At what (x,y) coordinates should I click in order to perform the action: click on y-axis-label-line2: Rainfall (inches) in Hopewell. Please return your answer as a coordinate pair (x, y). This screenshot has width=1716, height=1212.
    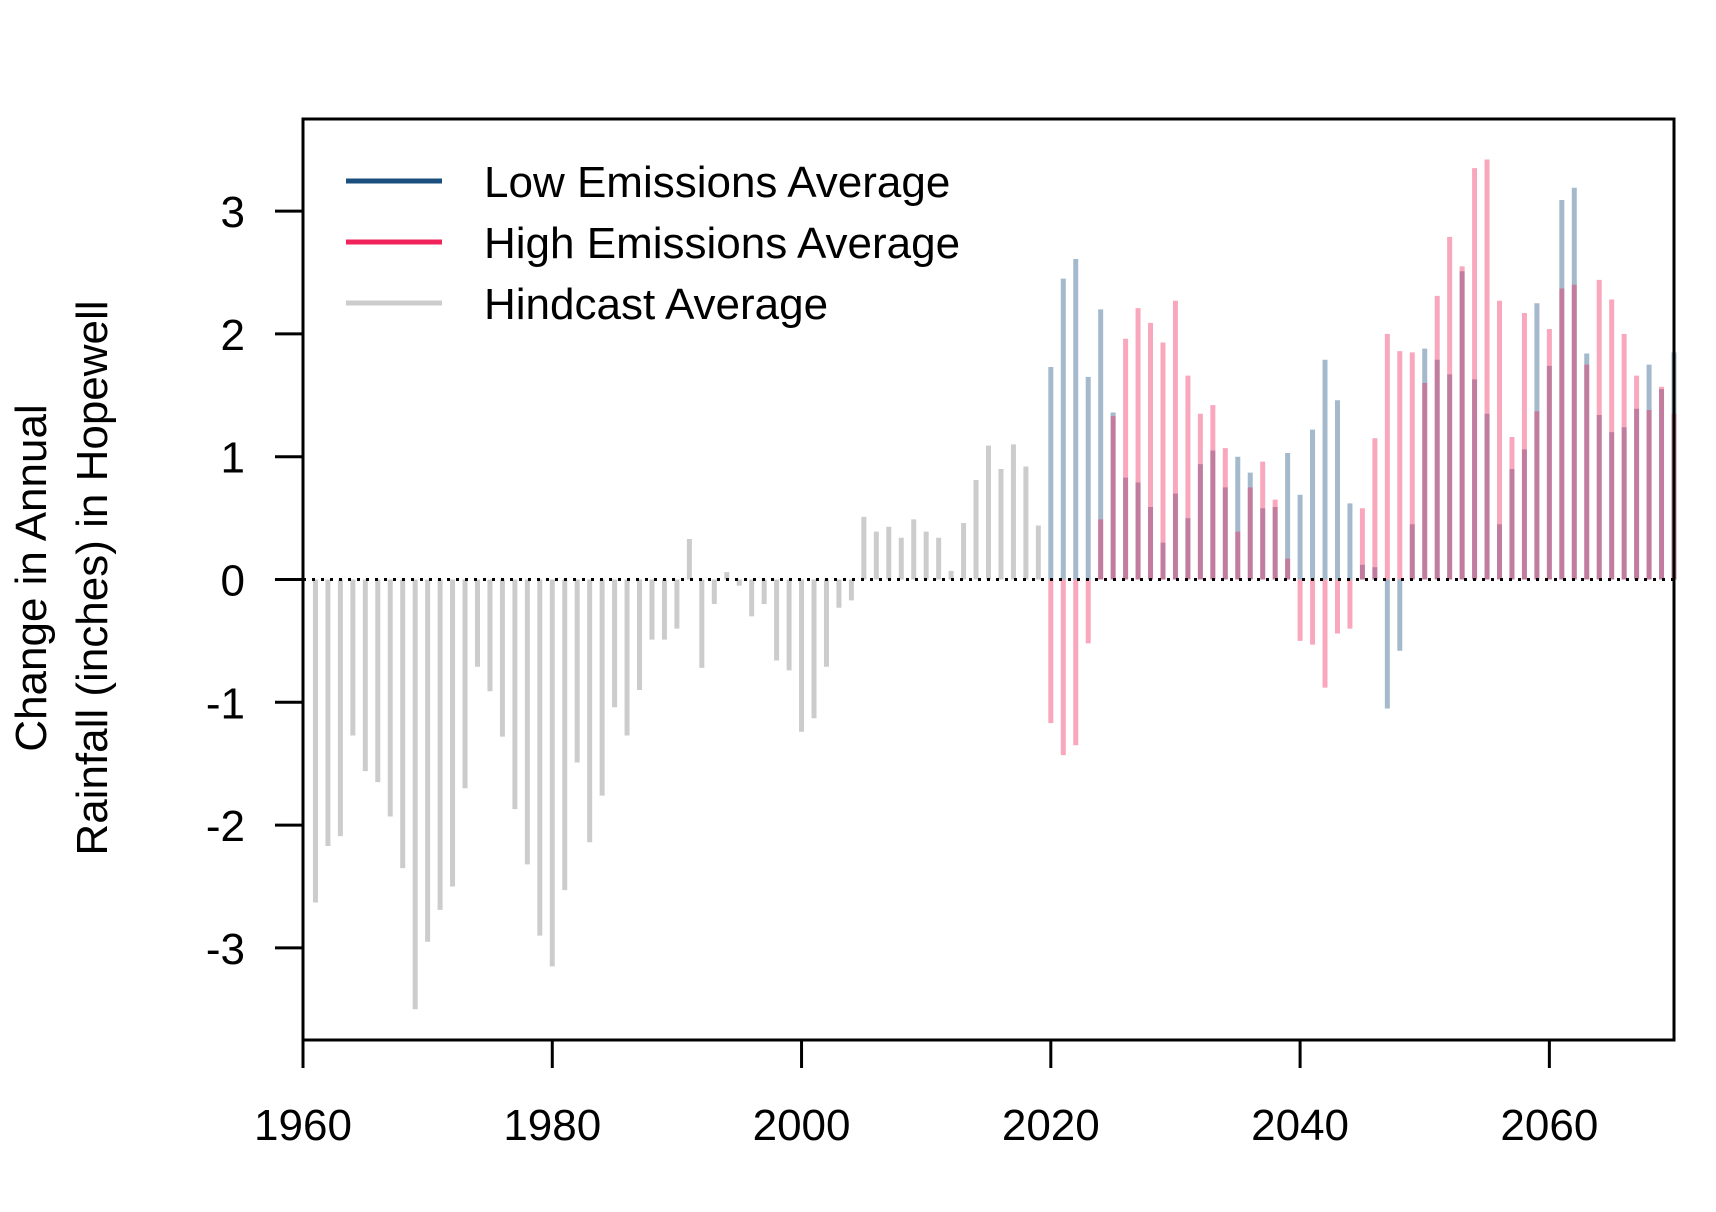
    Looking at the image, I should click on (92, 577).